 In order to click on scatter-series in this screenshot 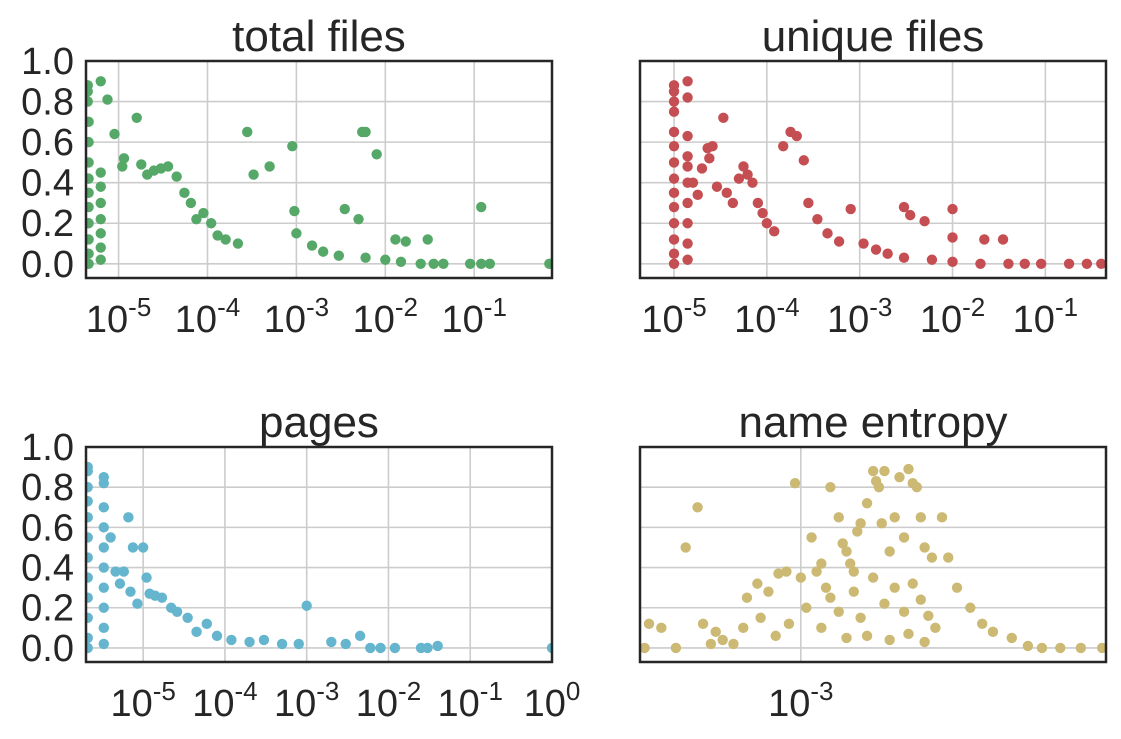, I will do `click(873, 558)`.